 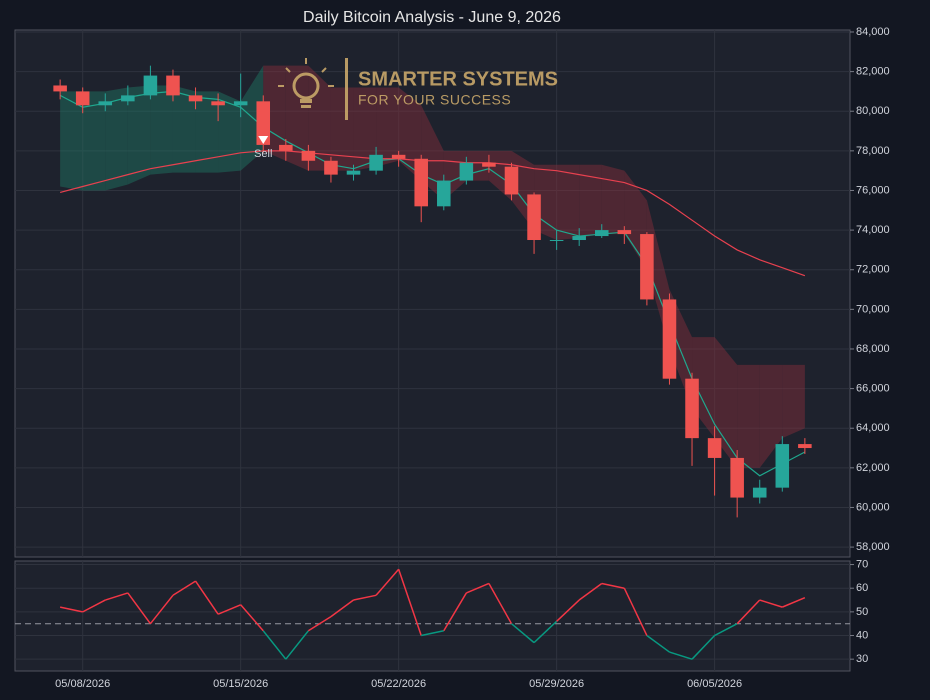 I want to click on y-tick-label: 78,000, so click(x=873, y=151).